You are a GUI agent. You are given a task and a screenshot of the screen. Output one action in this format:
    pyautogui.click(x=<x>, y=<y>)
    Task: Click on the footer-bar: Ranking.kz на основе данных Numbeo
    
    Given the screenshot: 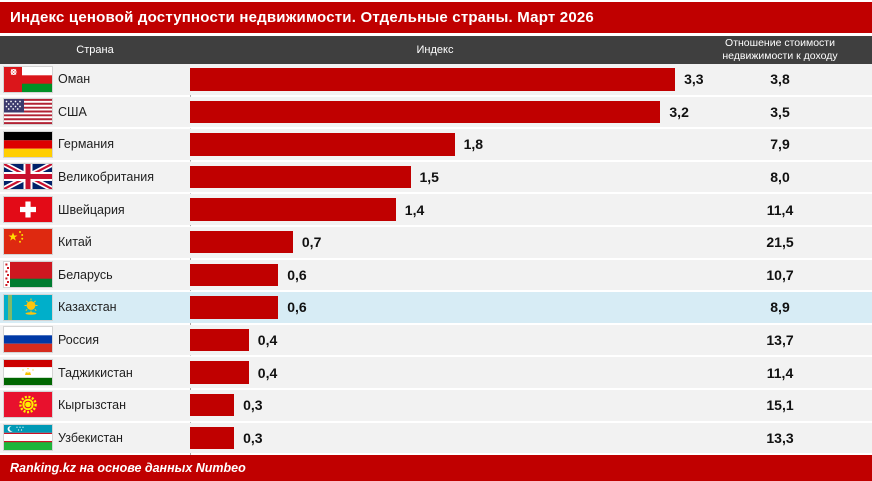 What is the action you would take?
    pyautogui.click(x=436, y=468)
    